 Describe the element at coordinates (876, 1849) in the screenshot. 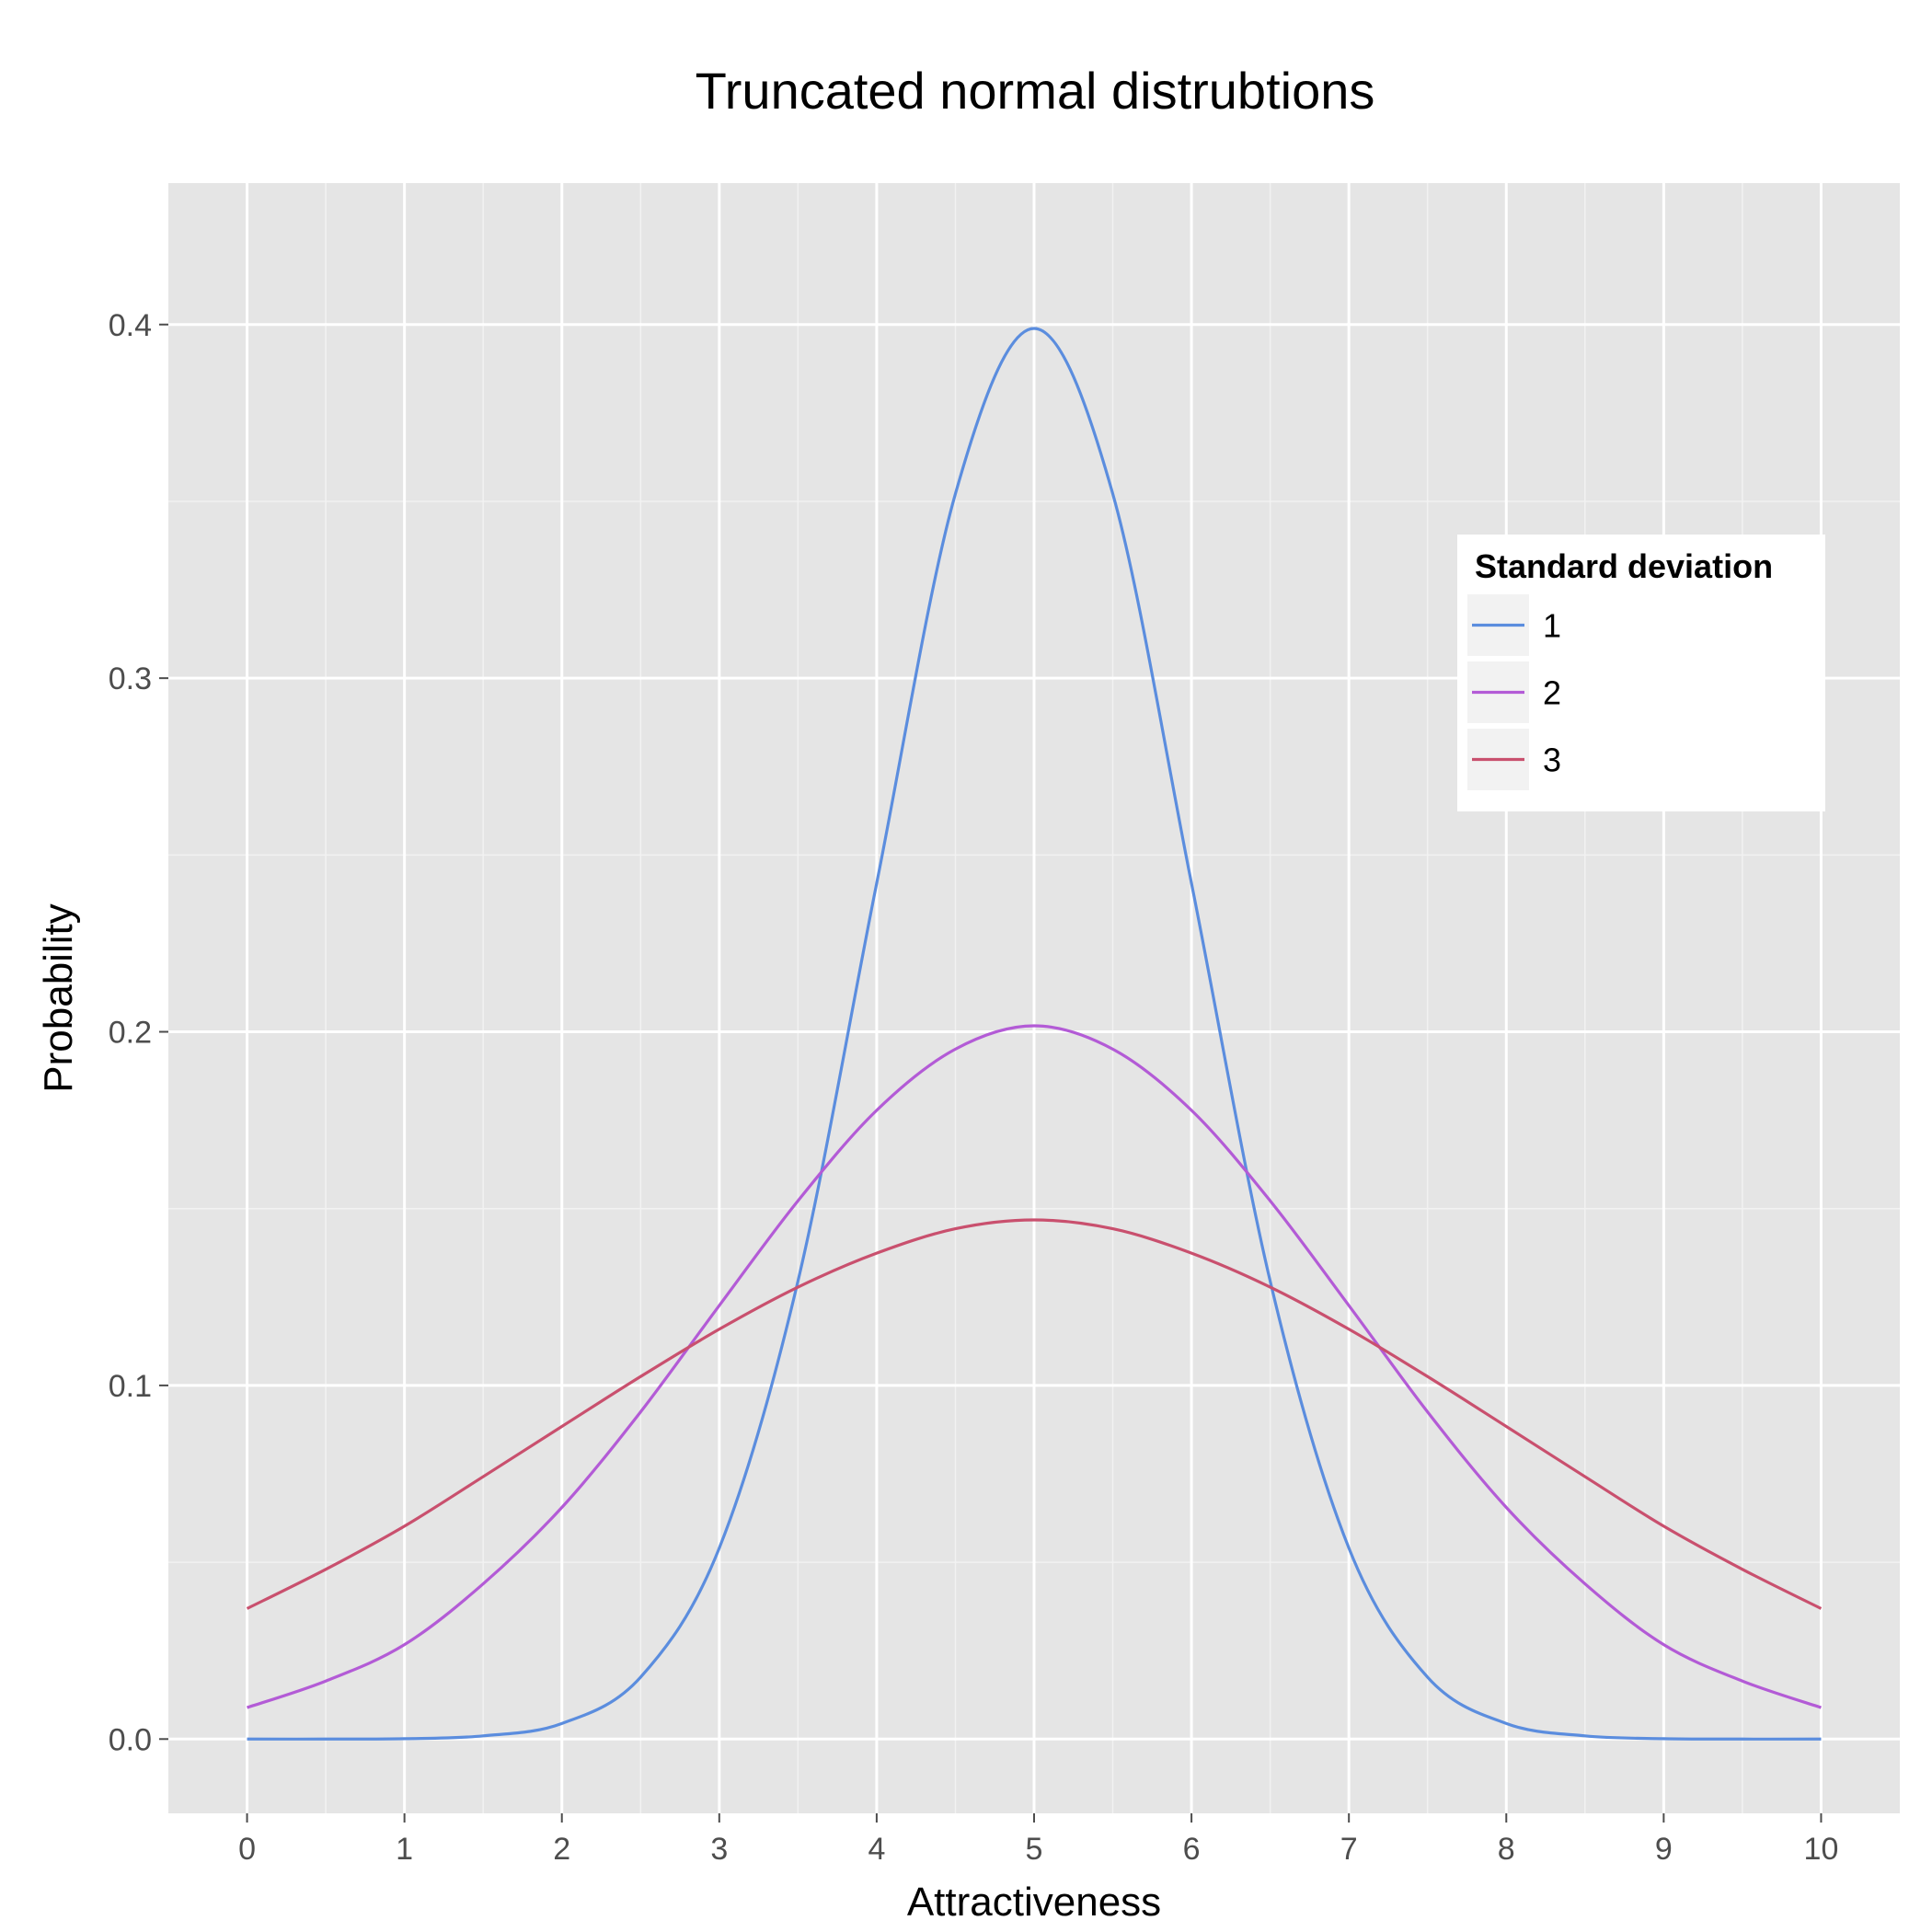

I see `x-tick-label: 4` at that location.